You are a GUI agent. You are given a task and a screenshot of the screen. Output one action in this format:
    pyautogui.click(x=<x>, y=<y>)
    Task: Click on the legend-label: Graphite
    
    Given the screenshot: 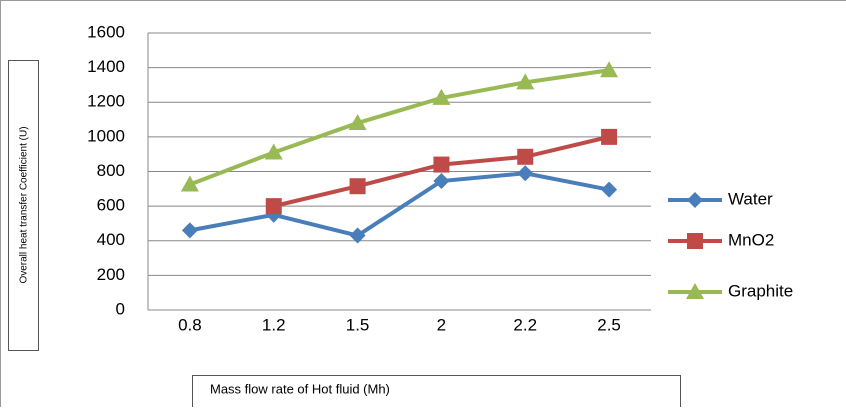 What is the action you would take?
    pyautogui.click(x=760, y=290)
    